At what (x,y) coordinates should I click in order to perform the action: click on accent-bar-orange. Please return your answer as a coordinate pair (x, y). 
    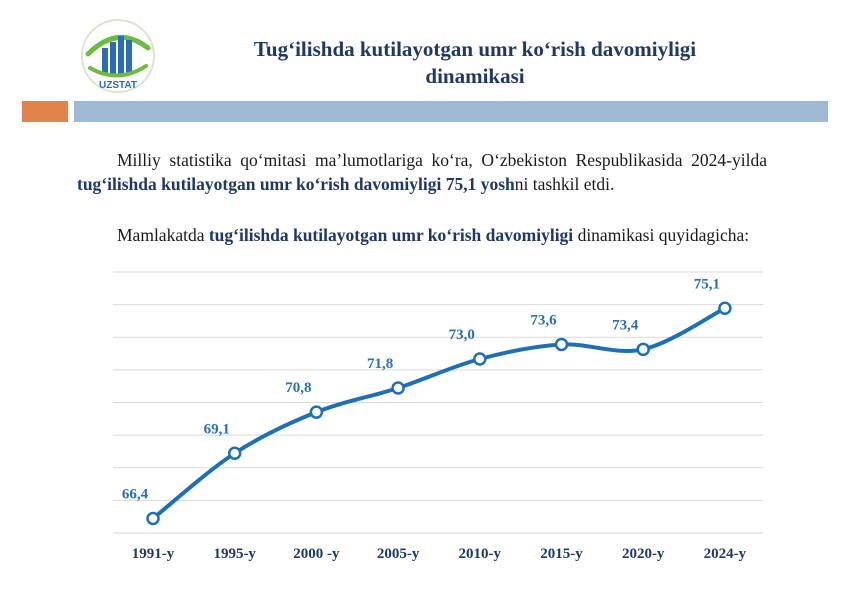
    Looking at the image, I should click on (45, 111).